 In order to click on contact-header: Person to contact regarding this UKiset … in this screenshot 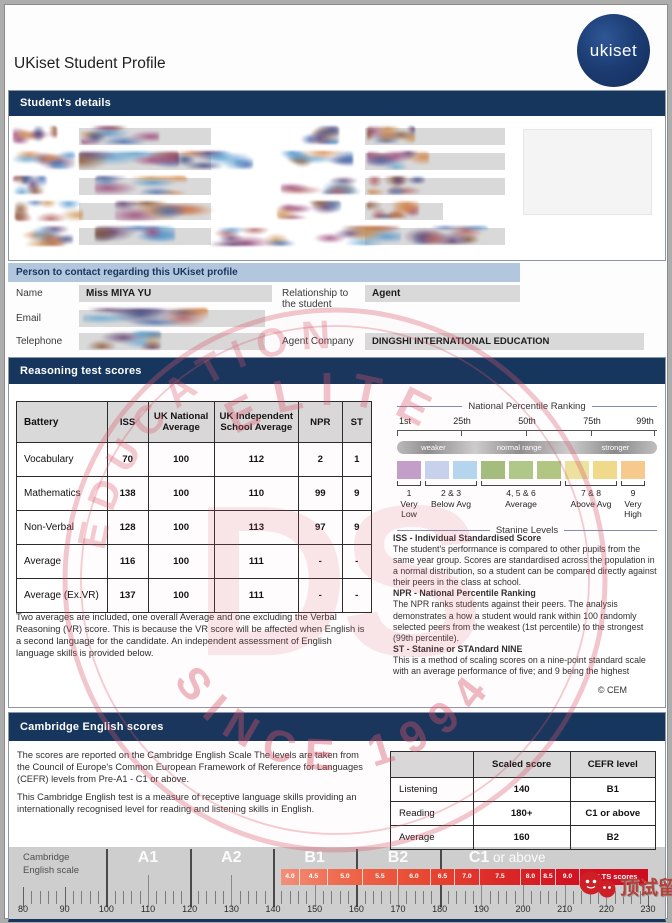, I will do `click(264, 272)`.